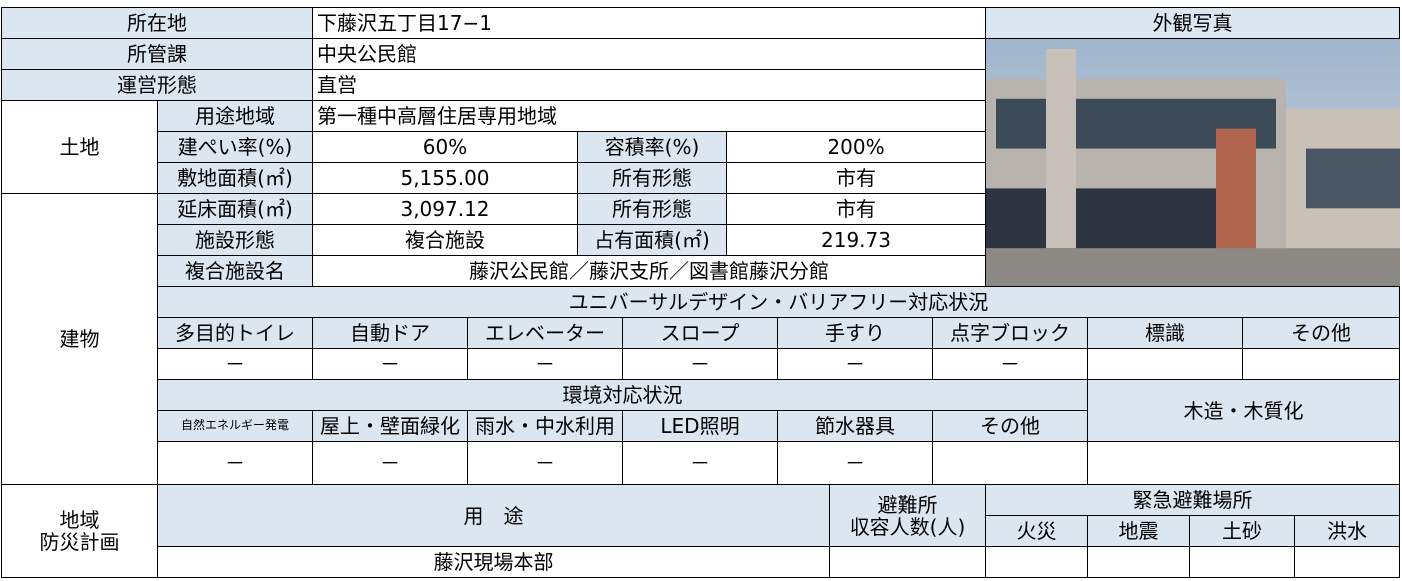  What do you see at coordinates (235, 178) in the screenshot?
I see `table-cell: 敷地面積(㎡)` at bounding box center [235, 178].